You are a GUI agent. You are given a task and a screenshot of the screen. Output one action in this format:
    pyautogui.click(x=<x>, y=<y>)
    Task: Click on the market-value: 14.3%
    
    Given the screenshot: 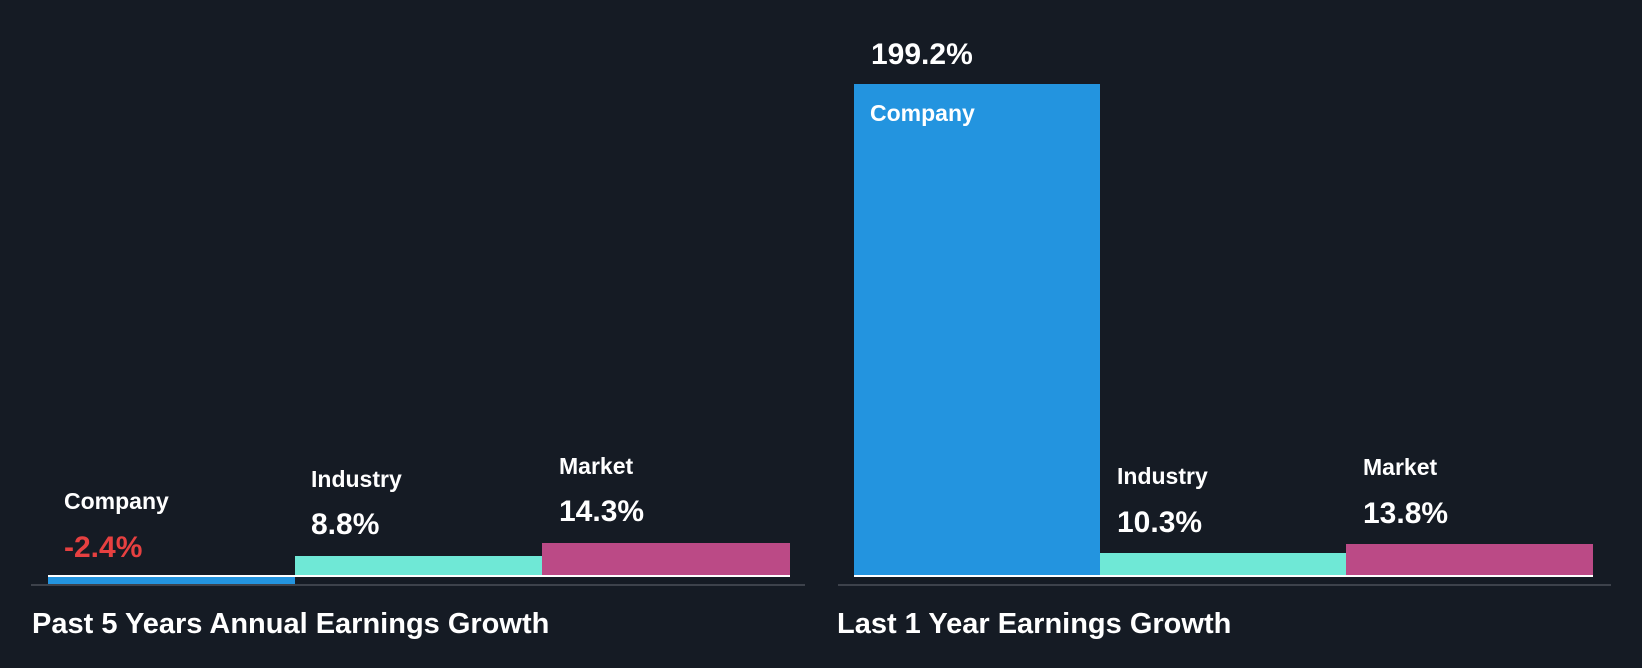 What is the action you would take?
    pyautogui.click(x=602, y=511)
    